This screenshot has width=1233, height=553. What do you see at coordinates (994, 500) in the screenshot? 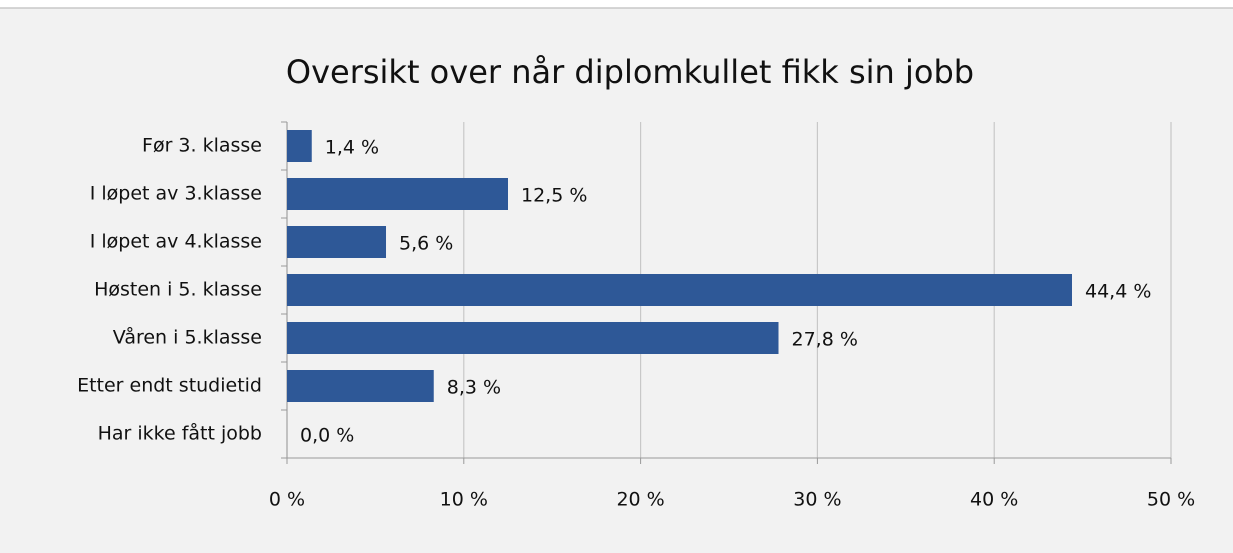
I see `x-tick-label: 40 %` at bounding box center [994, 500].